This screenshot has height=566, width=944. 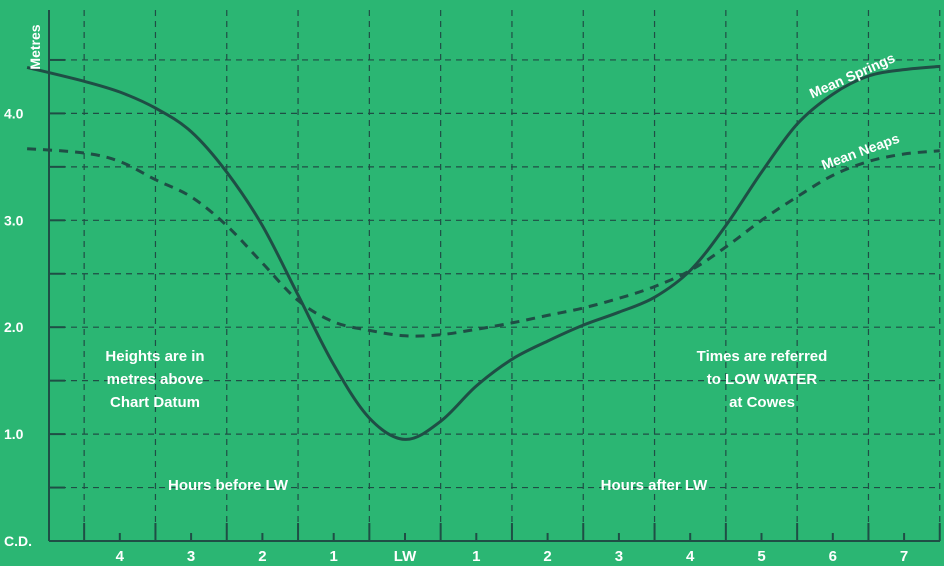 What do you see at coordinates (762, 356) in the screenshot?
I see `annotation-times-line-1: Times are referred` at bounding box center [762, 356].